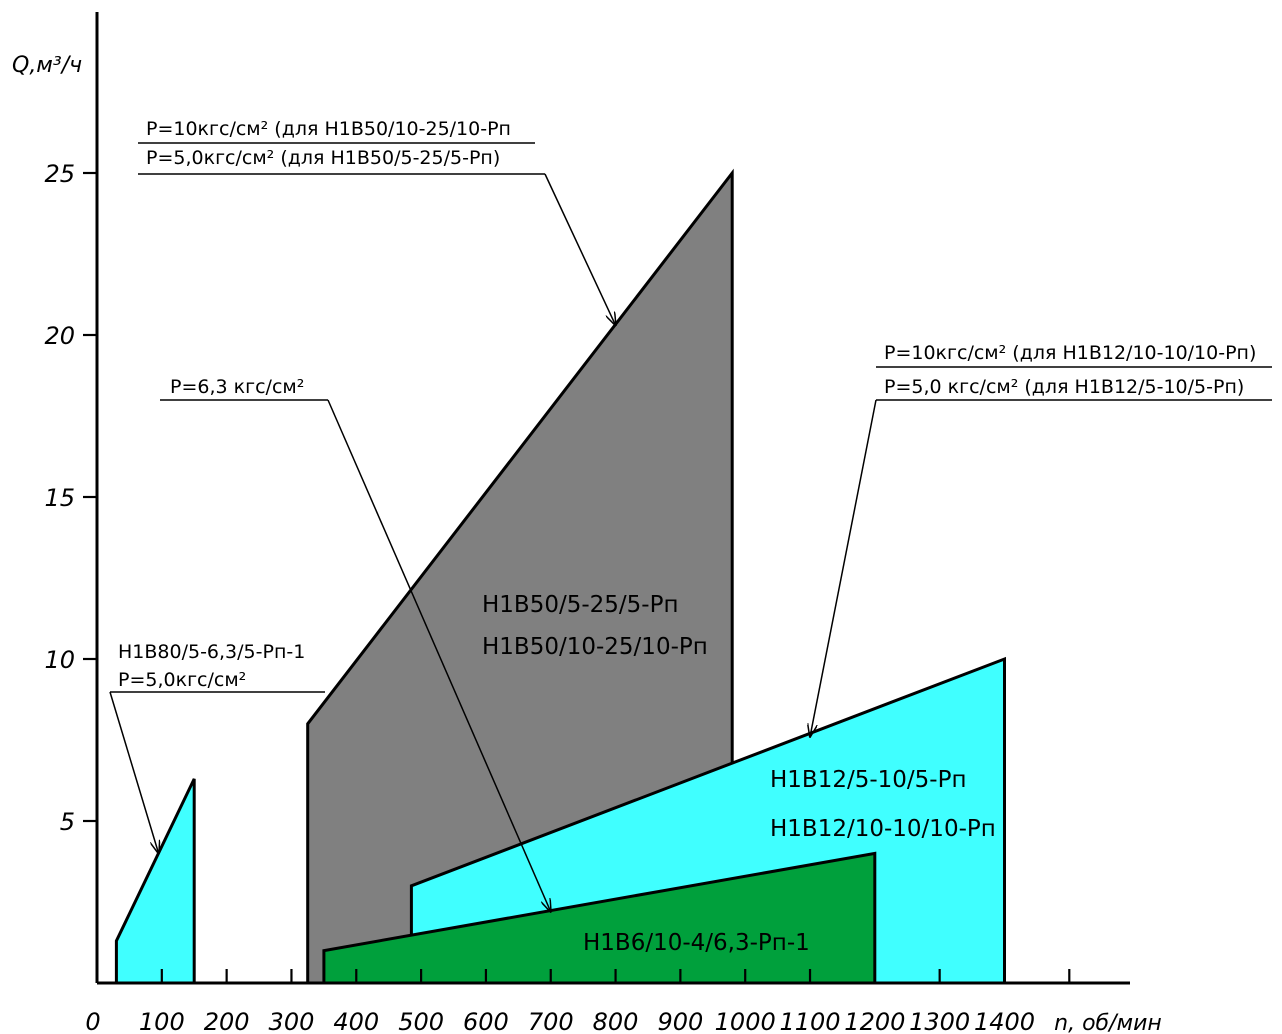 The height and width of the screenshot is (1034, 1282). I want to click on y-tick-label: 25, so click(59, 174).